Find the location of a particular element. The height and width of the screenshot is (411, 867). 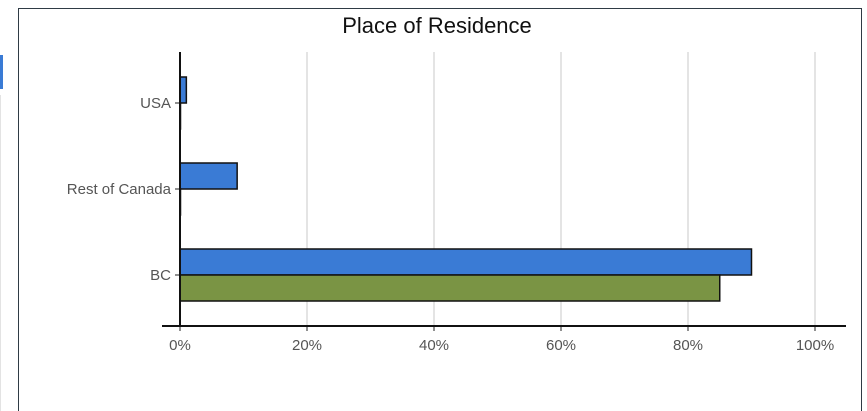

left-accent-bar is located at coordinates (1, 72).